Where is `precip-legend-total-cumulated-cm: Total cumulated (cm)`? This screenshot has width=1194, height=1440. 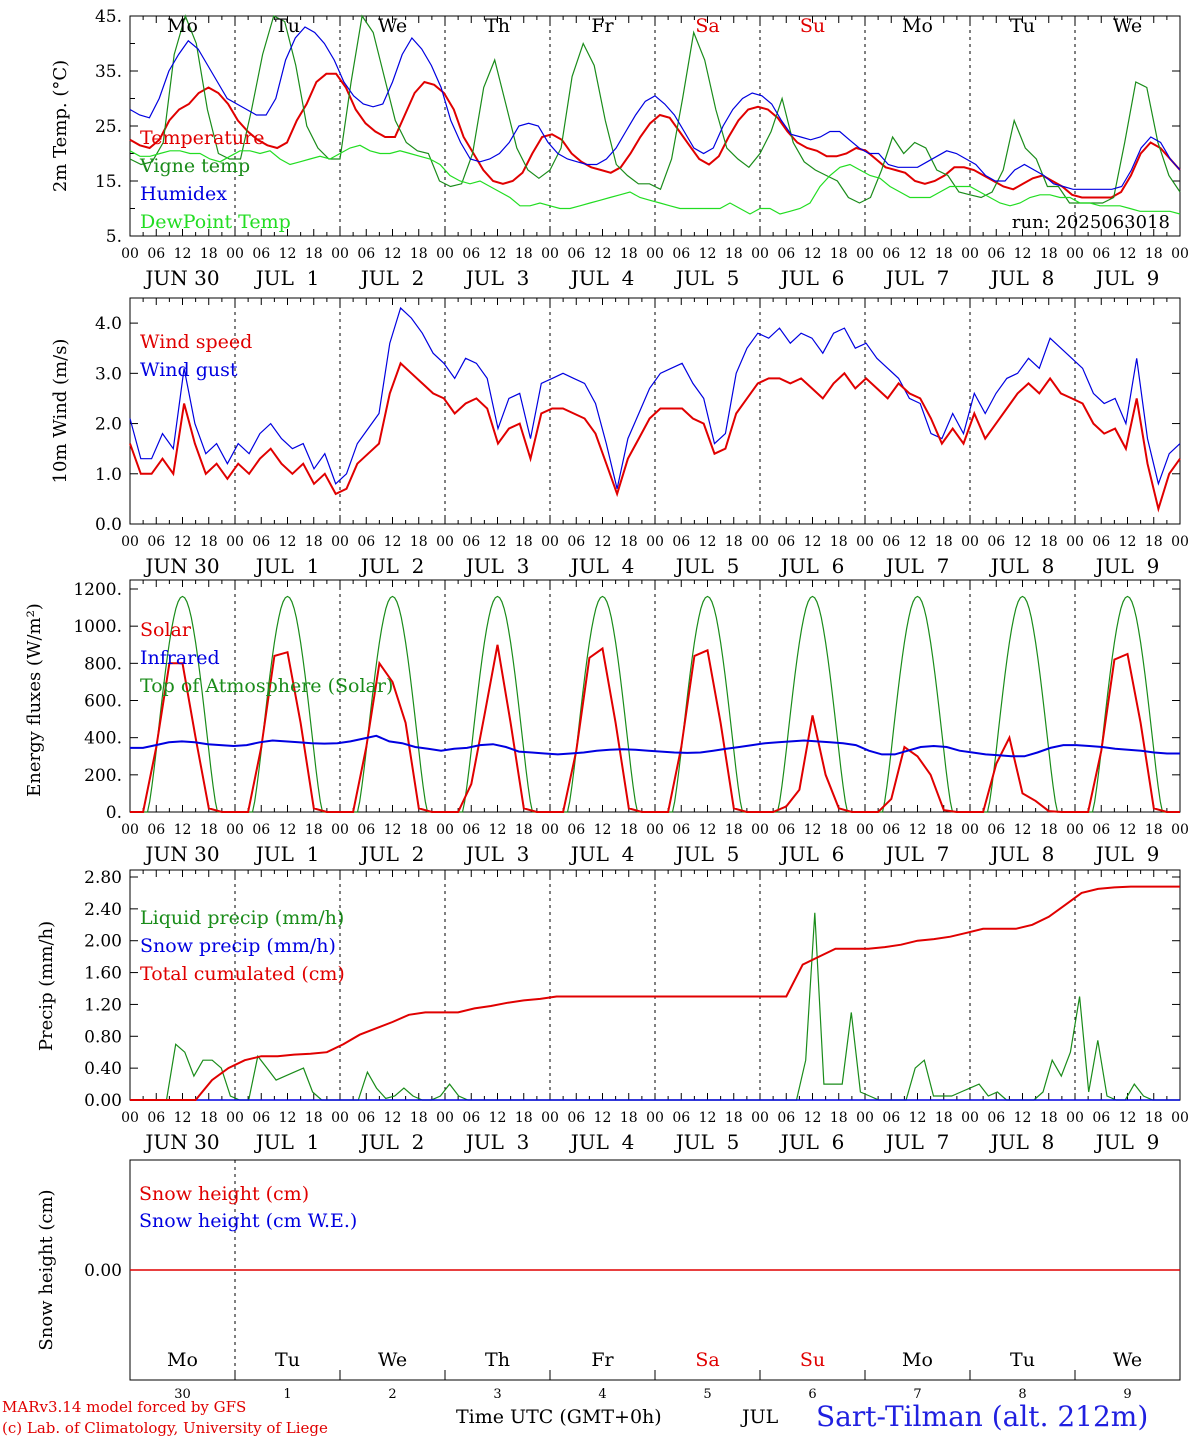
precip-legend-total-cumulated-cm: Total cumulated (cm) is located at coordinates (242, 974).